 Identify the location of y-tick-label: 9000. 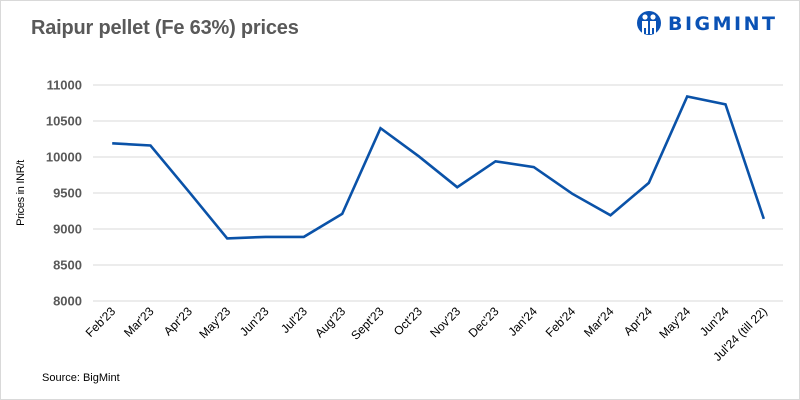
(67, 229).